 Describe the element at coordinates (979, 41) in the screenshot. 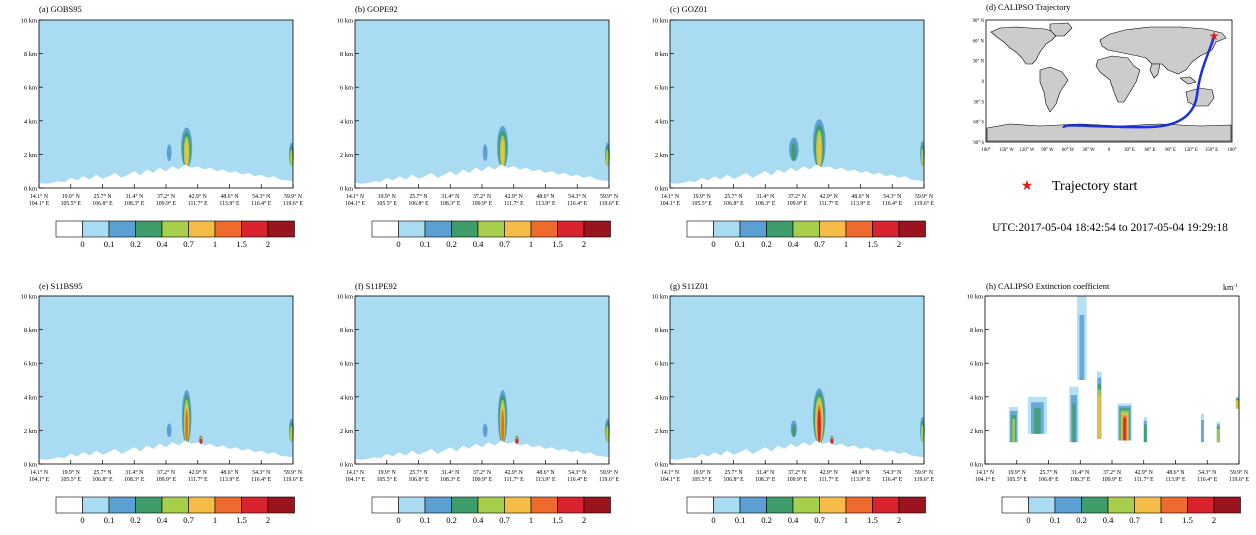

I see `map-lat-label: 60° N` at that location.